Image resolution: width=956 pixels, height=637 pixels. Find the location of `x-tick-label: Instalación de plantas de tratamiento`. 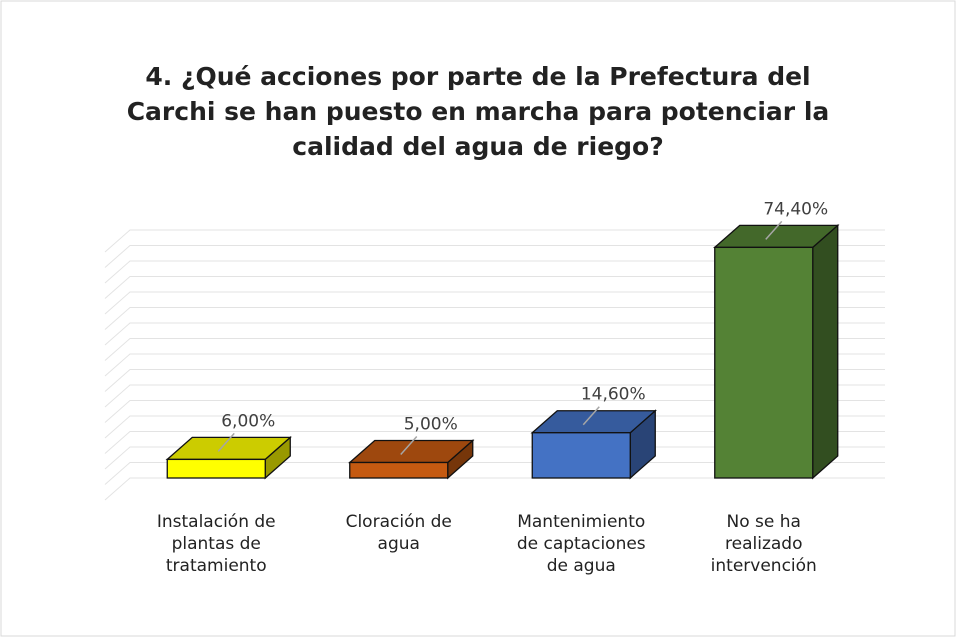

x-tick-label: Instalación de plantas de tratamiento is located at coordinates (216, 544).